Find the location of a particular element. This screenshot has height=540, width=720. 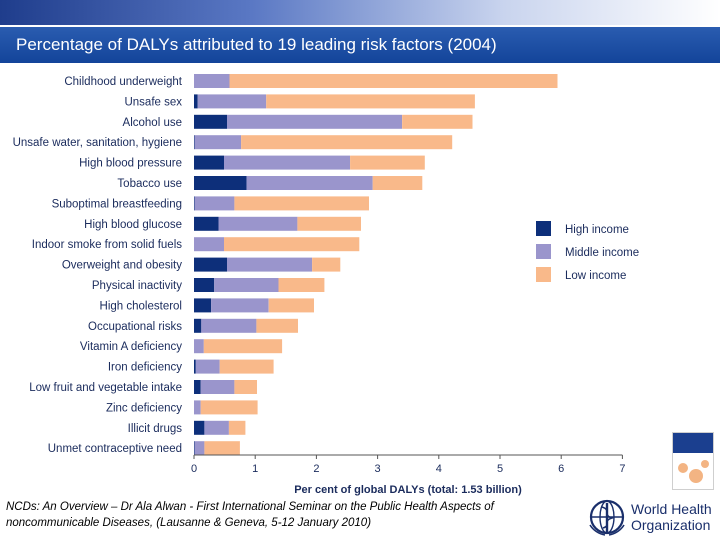

category-label: Suboptimal breastfeeding is located at coordinates (117, 204).